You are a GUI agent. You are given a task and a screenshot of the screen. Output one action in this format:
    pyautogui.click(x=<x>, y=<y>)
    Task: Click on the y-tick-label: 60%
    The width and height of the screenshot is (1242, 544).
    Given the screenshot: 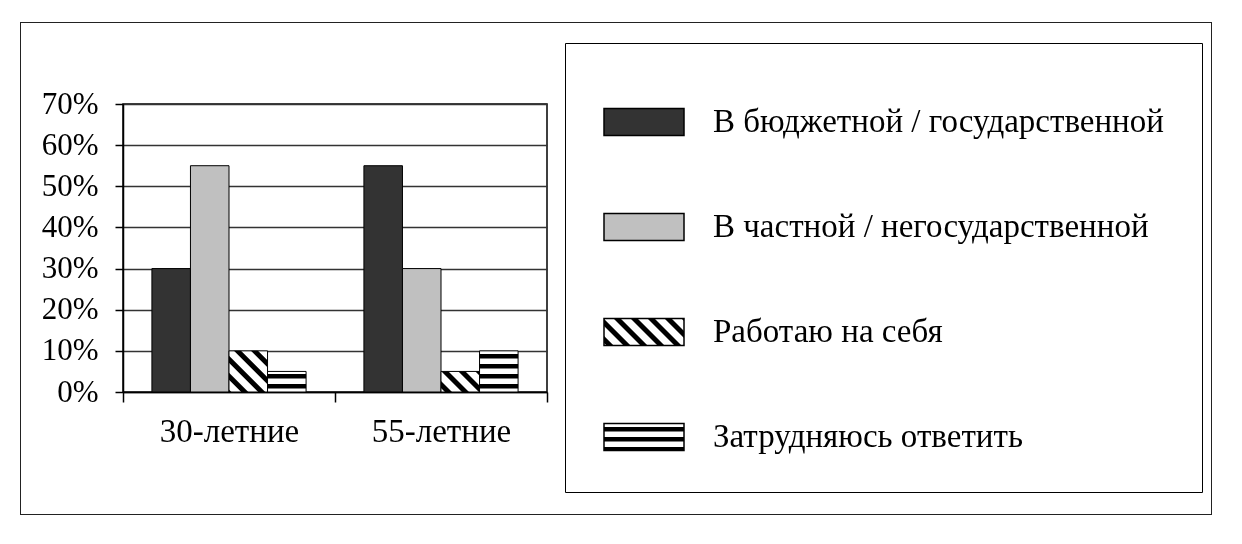 What is the action you would take?
    pyautogui.click(x=70, y=144)
    